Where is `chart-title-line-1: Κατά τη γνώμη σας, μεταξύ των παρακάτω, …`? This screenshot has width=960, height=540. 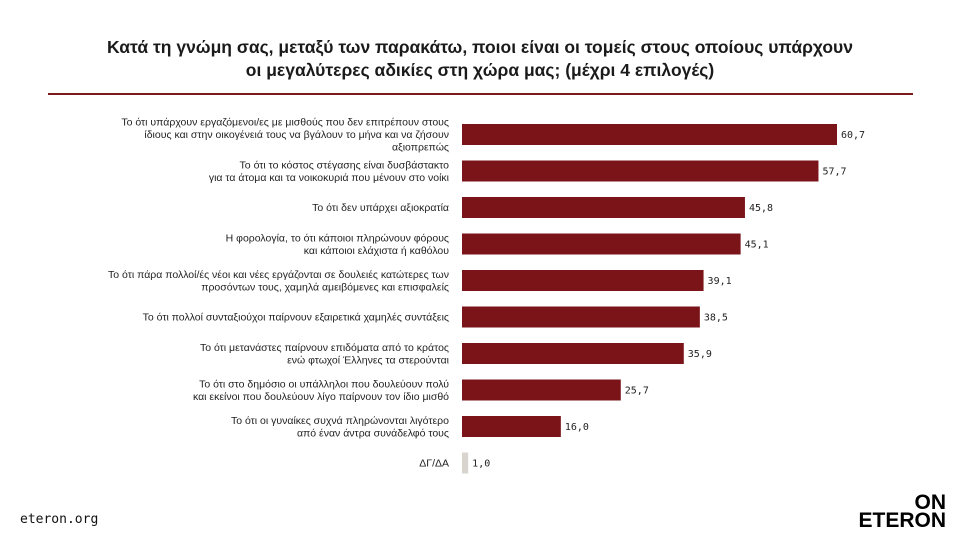 chart-title-line-1: Κατά τη γνώμη σας, μεταξύ των παρακάτω, … is located at coordinates (480, 47).